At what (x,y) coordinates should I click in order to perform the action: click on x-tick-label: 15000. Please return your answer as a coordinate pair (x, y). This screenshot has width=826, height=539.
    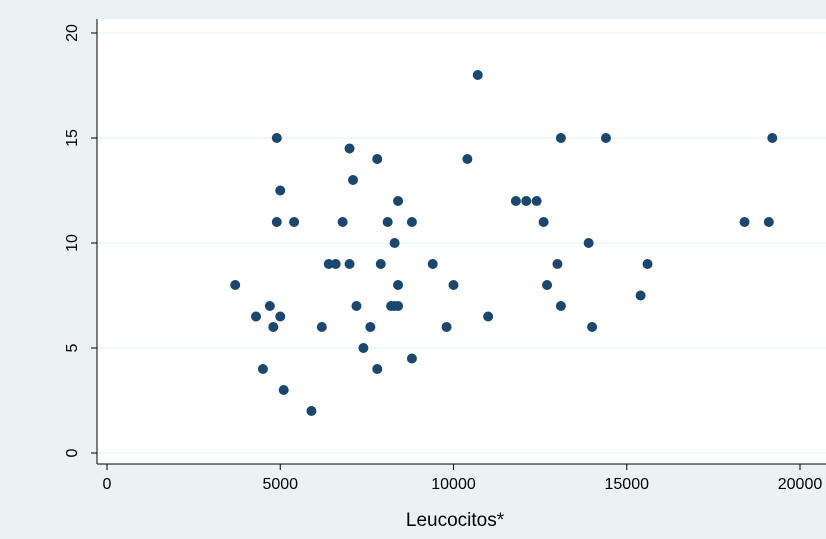
    Looking at the image, I should click on (627, 484).